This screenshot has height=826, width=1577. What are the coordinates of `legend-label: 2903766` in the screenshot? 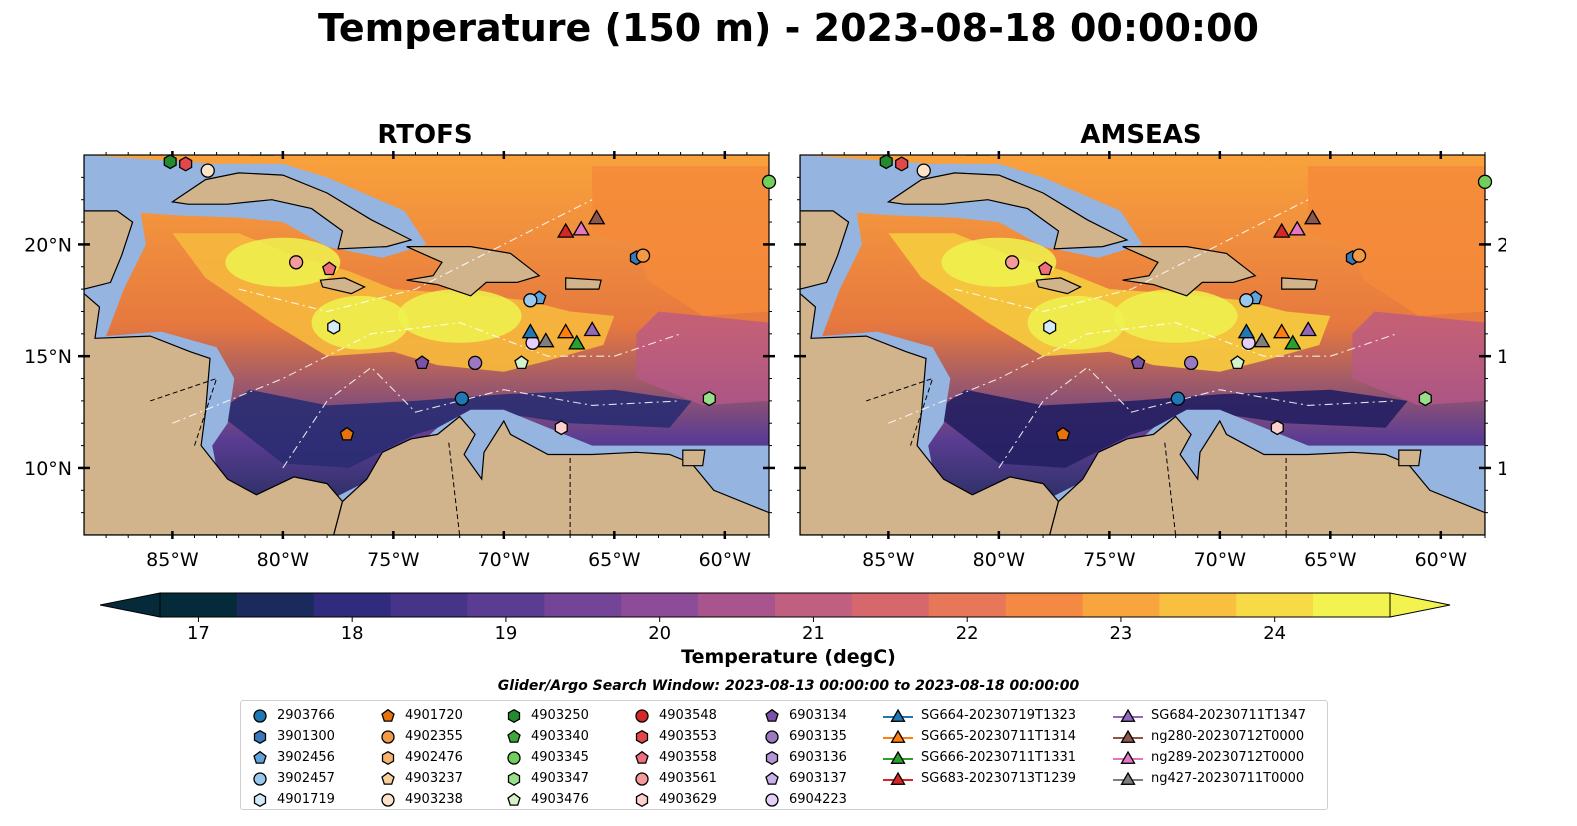 It's located at (306, 715).